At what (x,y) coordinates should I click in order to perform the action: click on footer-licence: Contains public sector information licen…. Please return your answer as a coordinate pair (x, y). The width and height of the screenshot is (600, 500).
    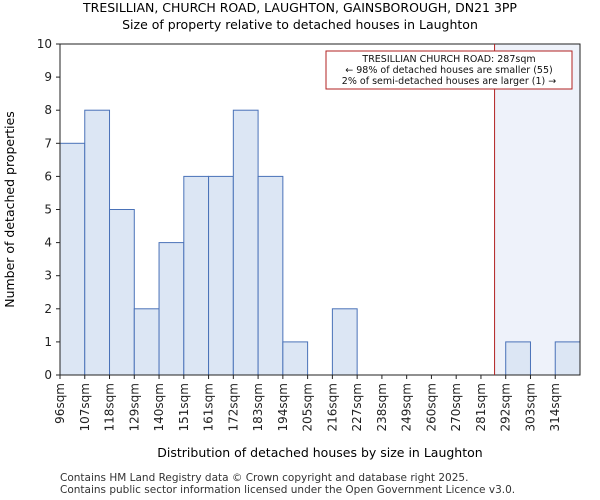
    Looking at the image, I should click on (288, 490).